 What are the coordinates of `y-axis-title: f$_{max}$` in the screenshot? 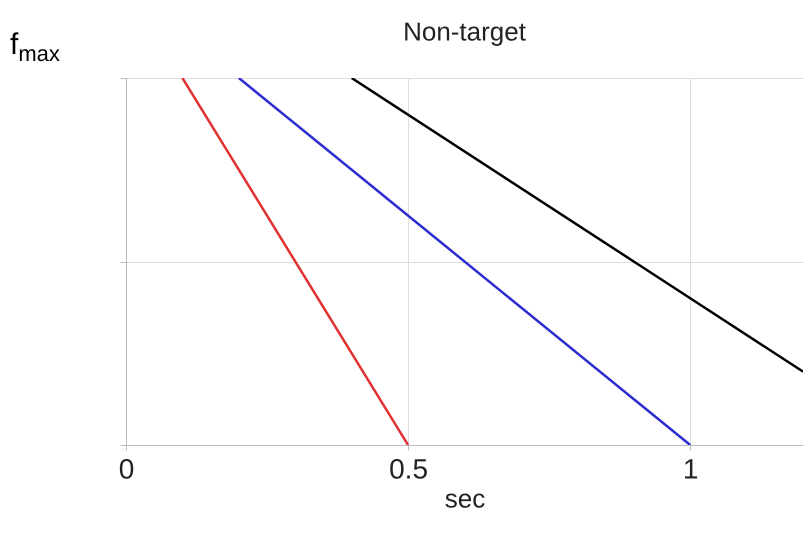 It's located at (35, 47).